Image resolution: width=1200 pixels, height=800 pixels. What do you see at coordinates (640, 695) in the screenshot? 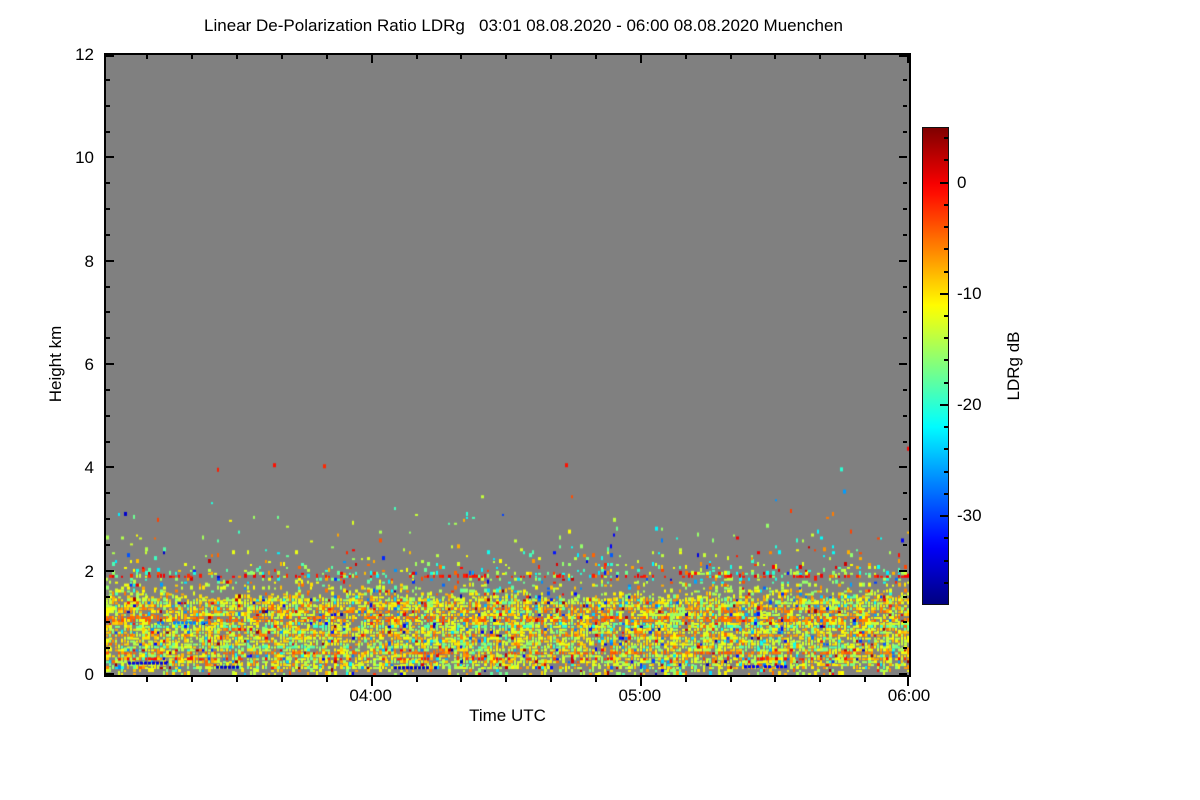
I see `x-tick-label: 05:00` at bounding box center [640, 695].